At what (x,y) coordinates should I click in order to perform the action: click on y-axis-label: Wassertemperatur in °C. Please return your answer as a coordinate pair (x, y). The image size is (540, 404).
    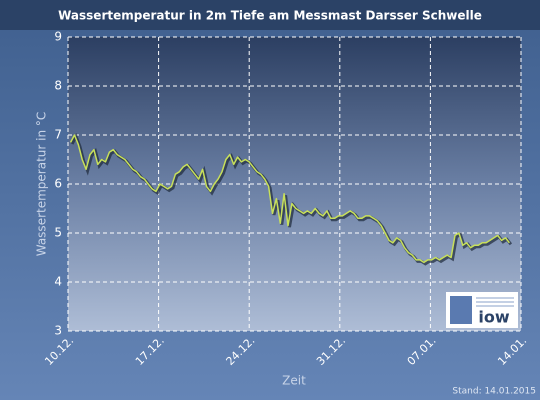
    Looking at the image, I should click on (42, 184).